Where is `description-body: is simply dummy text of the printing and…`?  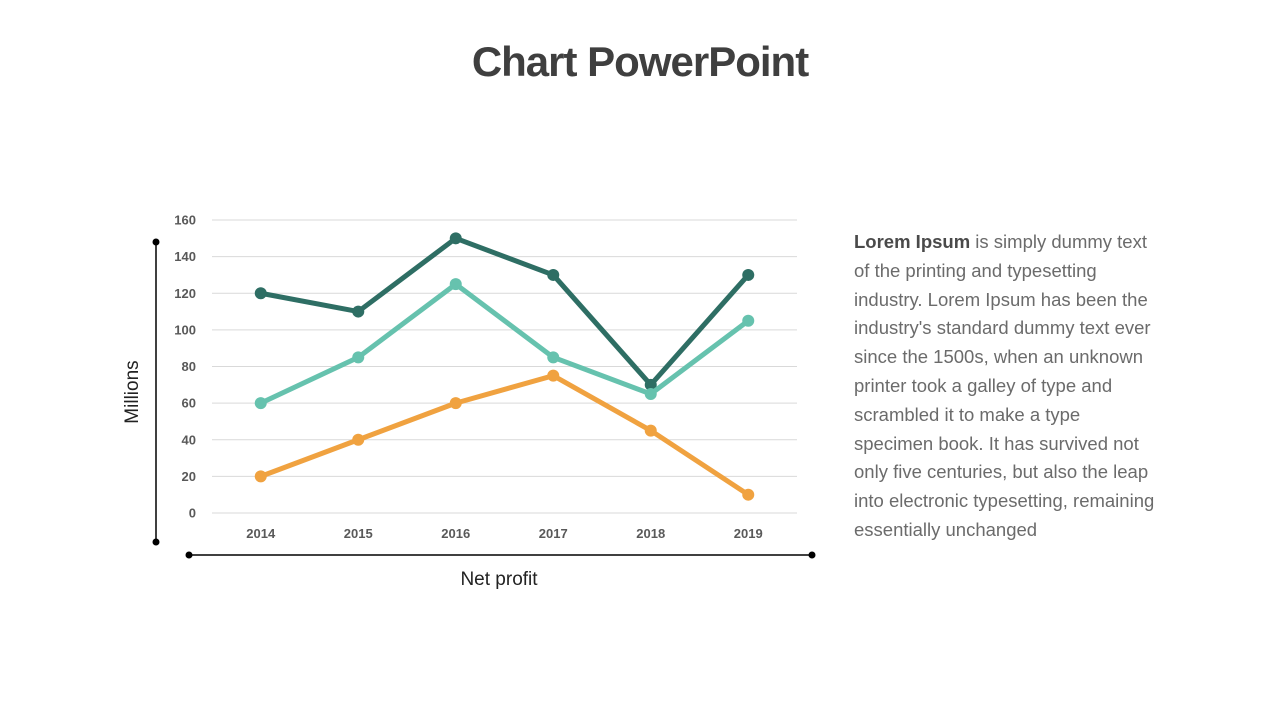
description-body: is simply dummy text of the printing and… is located at coordinates (1004, 385).